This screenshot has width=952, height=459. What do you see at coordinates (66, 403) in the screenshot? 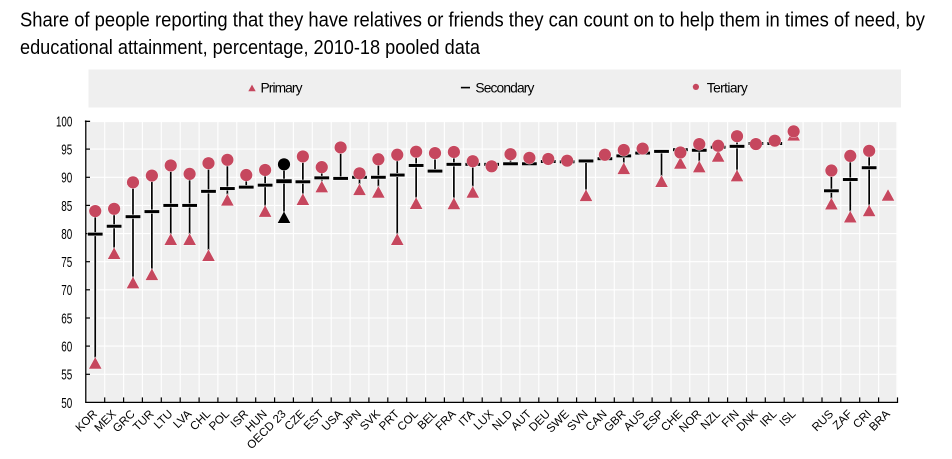
I see `svg-text: 50` at bounding box center [66, 403].